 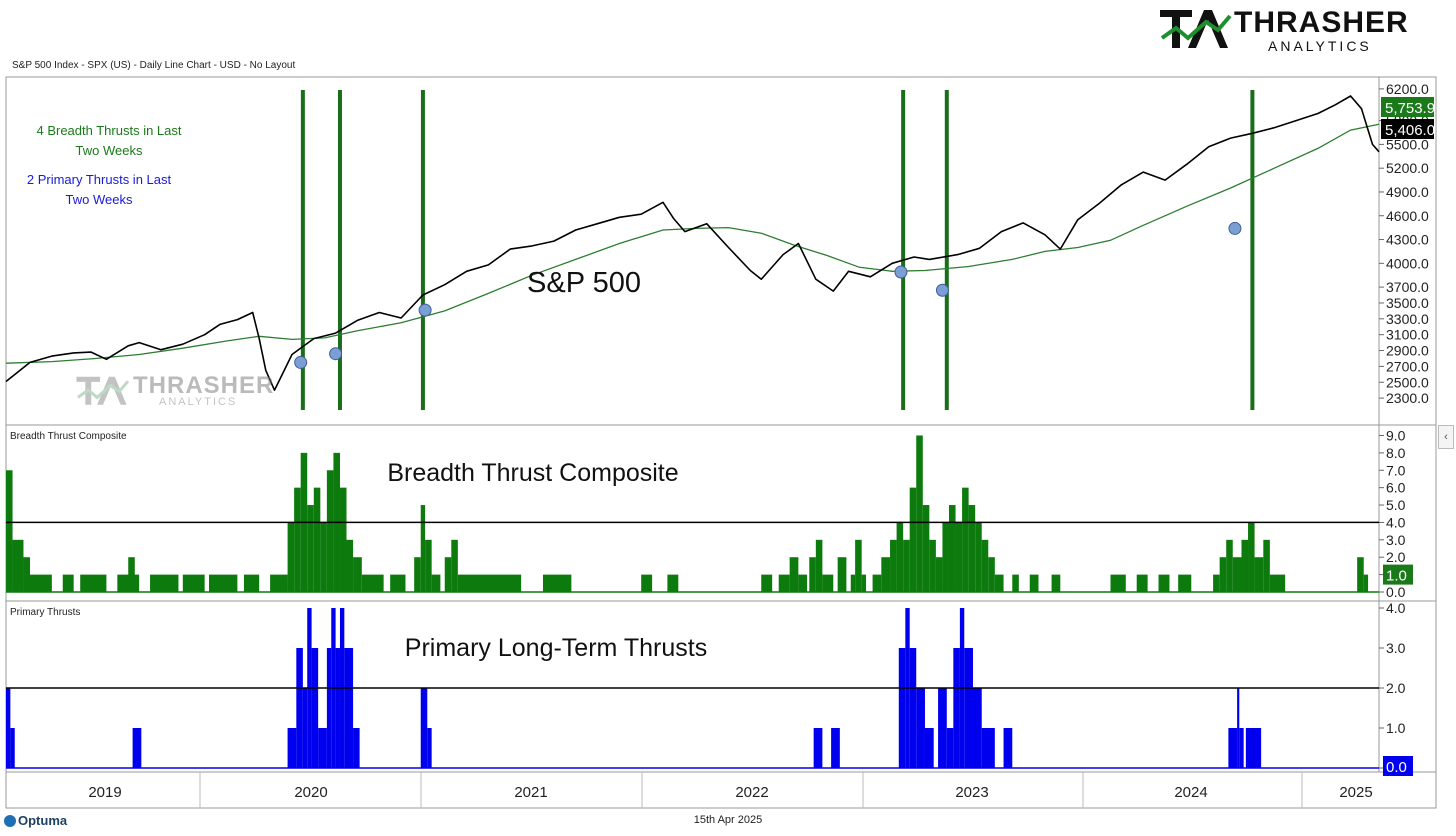 What do you see at coordinates (1407, 192) in the screenshot?
I see `price-y-tick-label: 4900.0` at bounding box center [1407, 192].